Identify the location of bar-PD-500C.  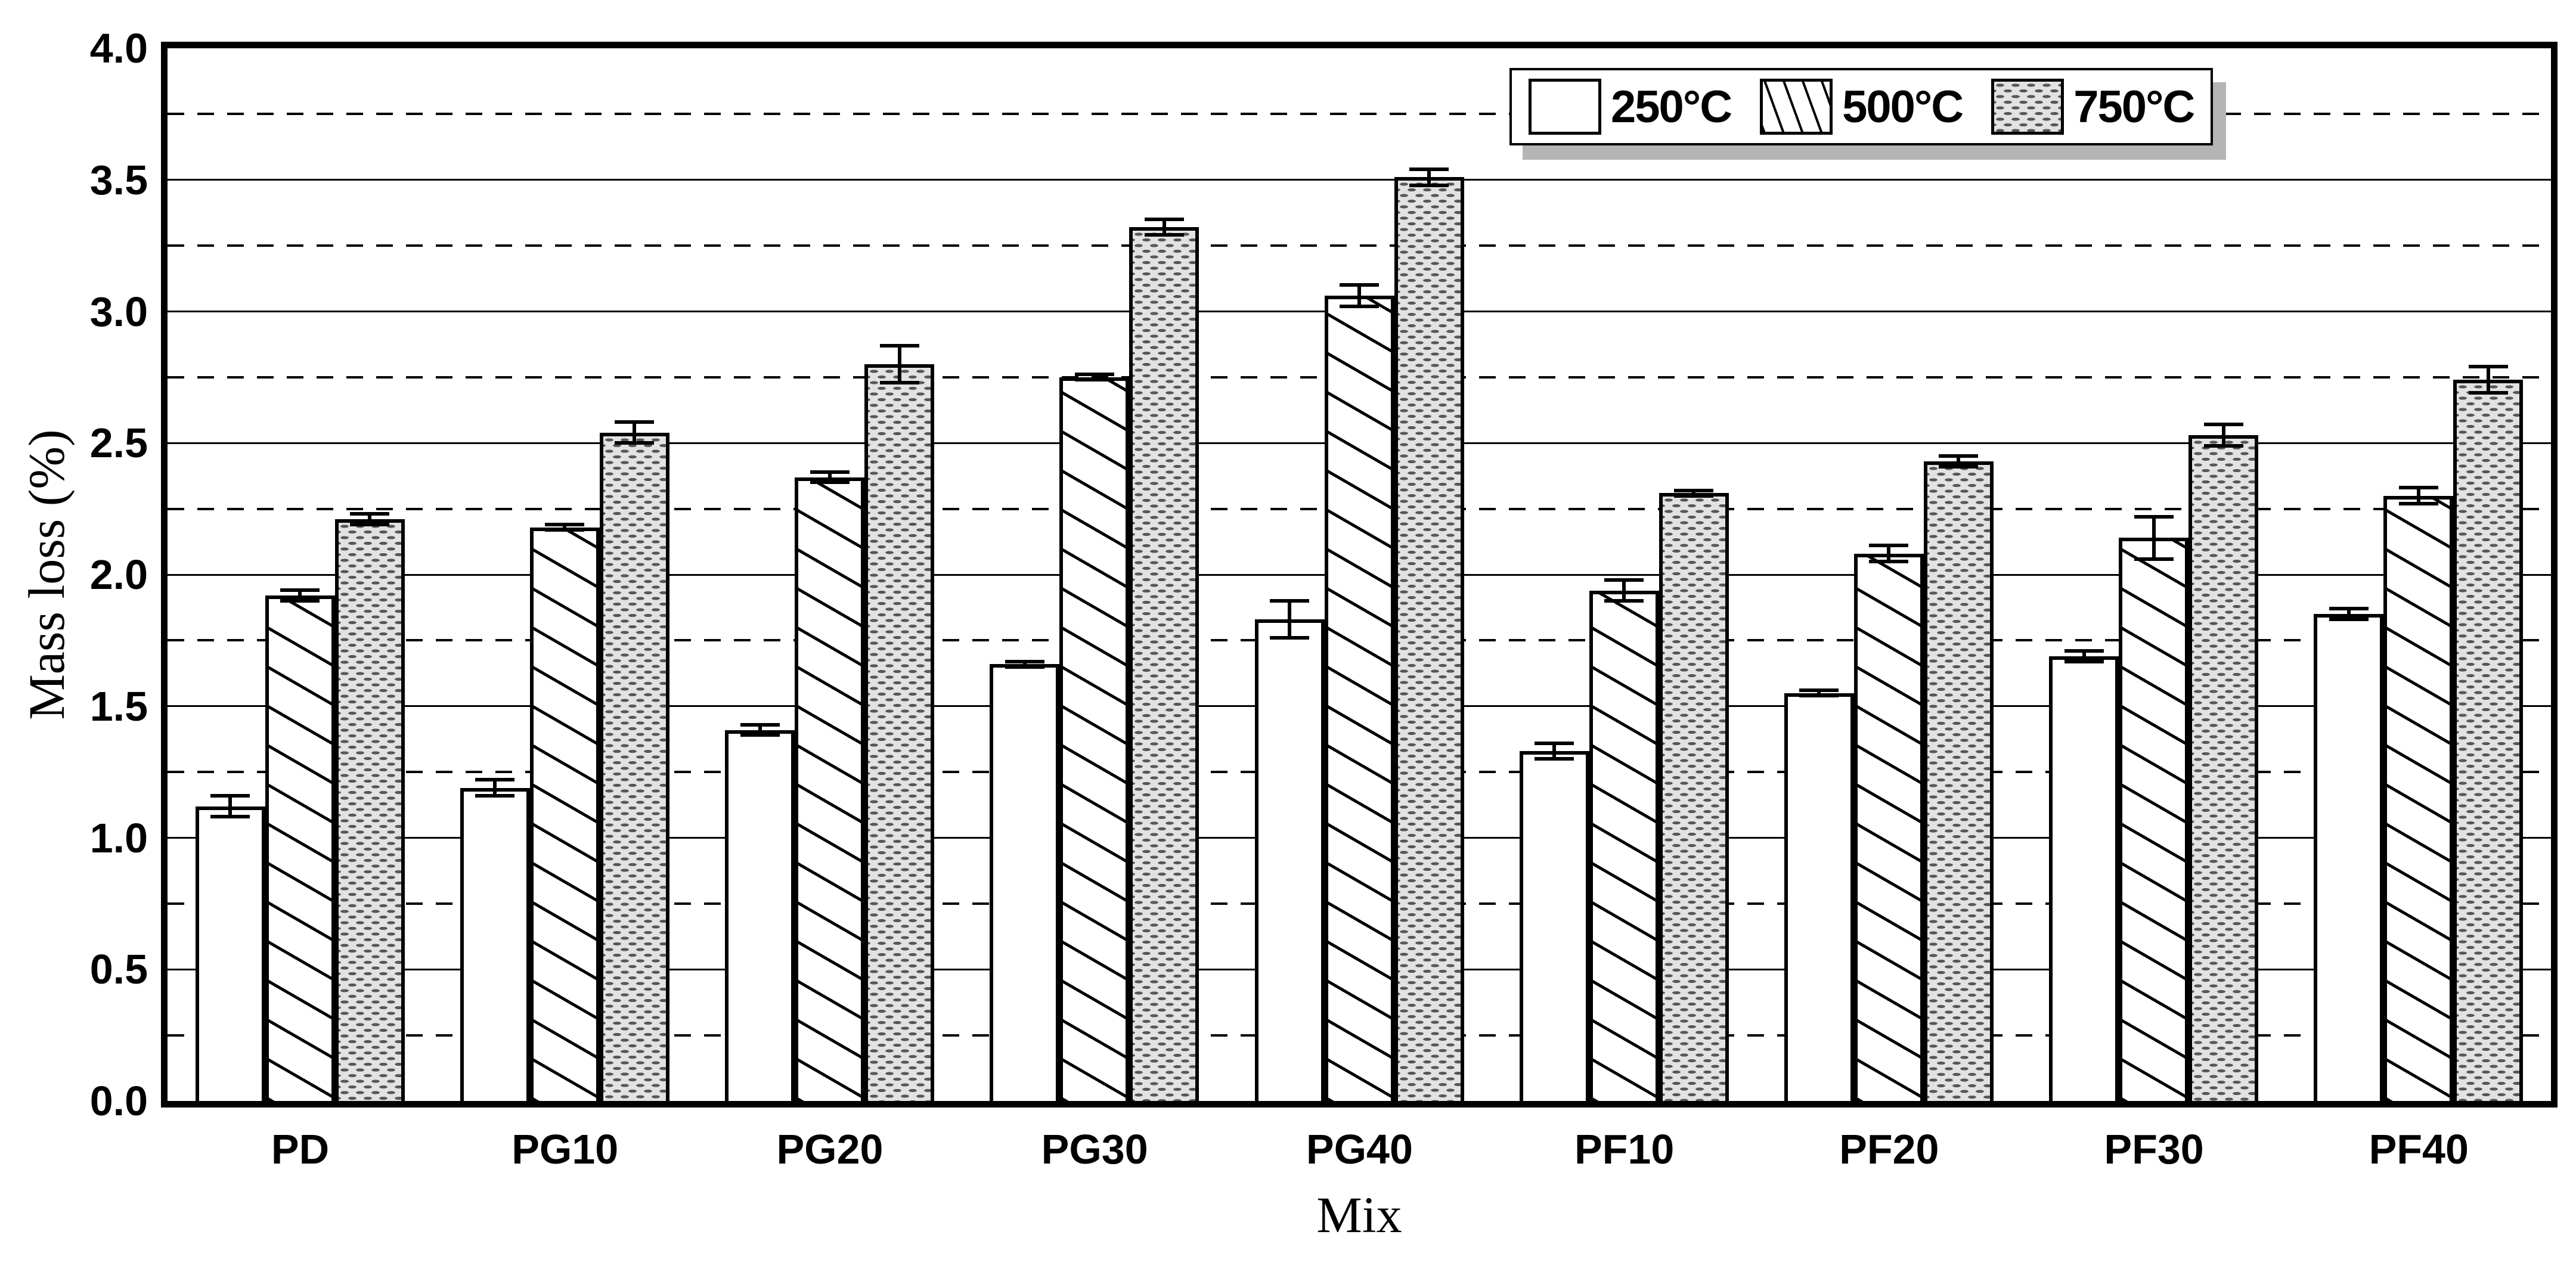
(300, 848).